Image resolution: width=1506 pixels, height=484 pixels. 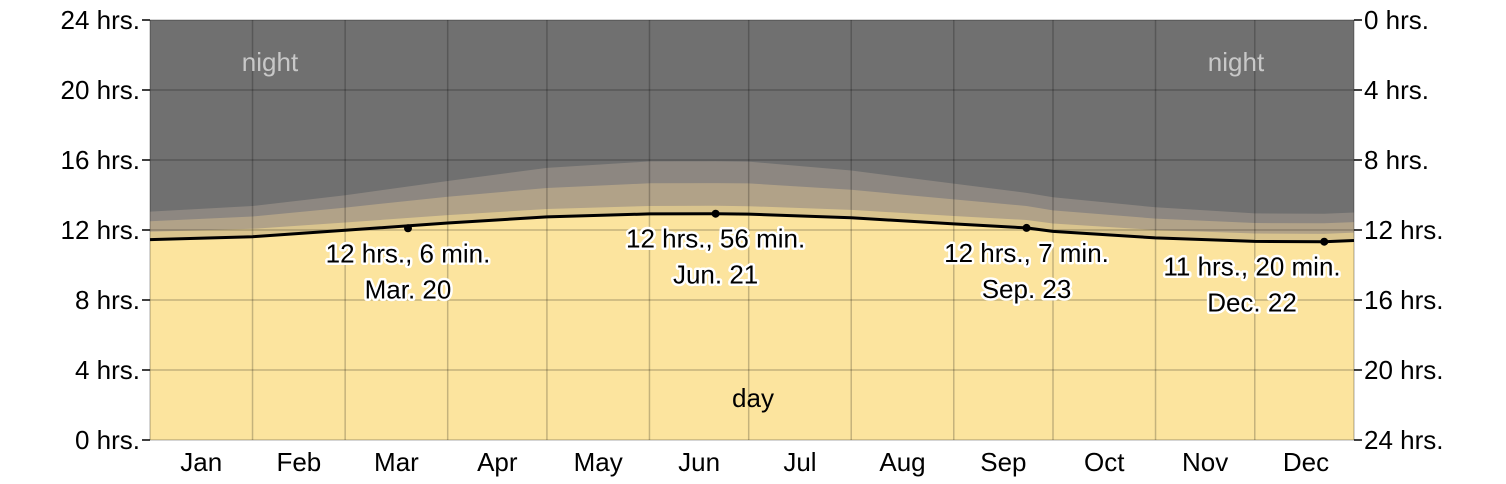 What do you see at coordinates (753, 398) in the screenshot?
I see `day-label: day` at bounding box center [753, 398].